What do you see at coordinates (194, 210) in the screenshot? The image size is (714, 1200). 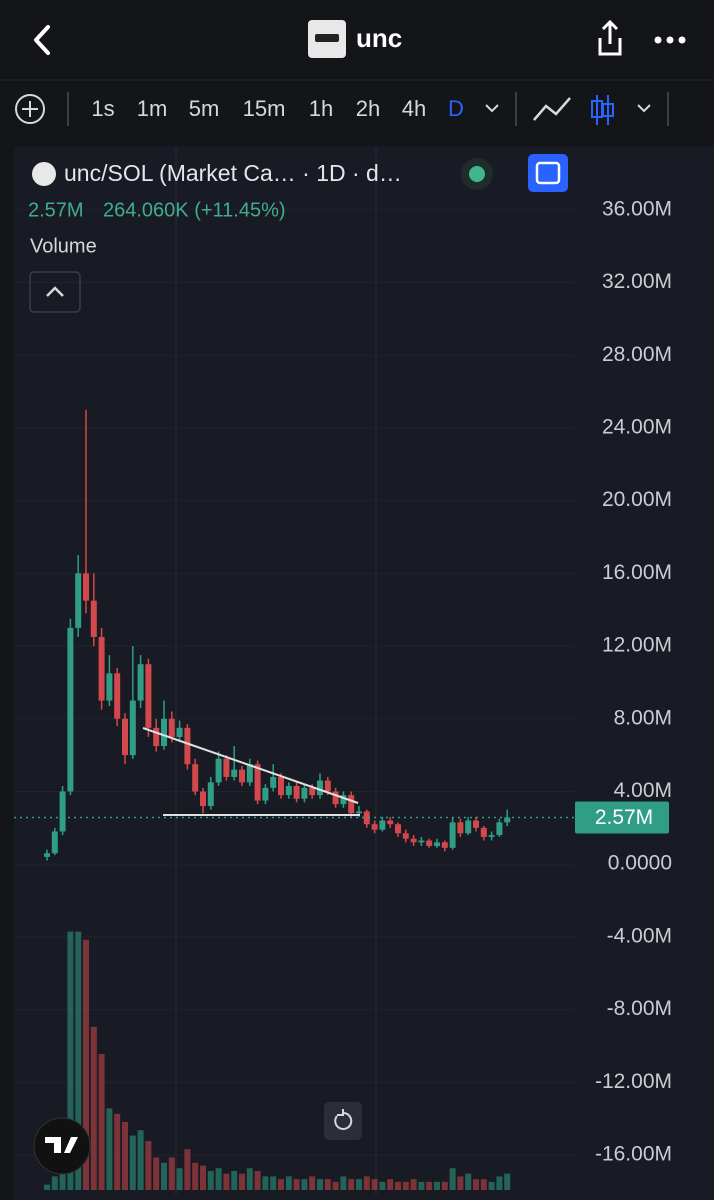 I see `legend-change: 264.060K (+11.45%)` at bounding box center [194, 210].